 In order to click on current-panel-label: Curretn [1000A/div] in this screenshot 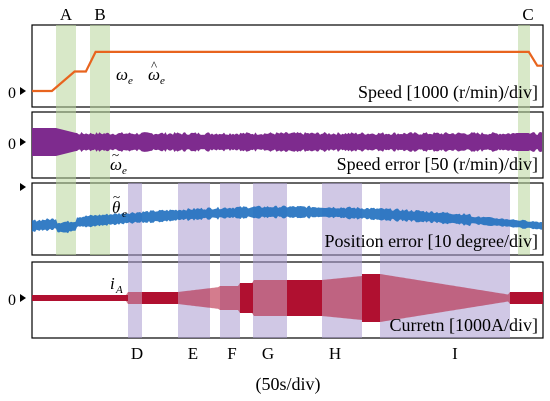, I will do `click(464, 325)`.